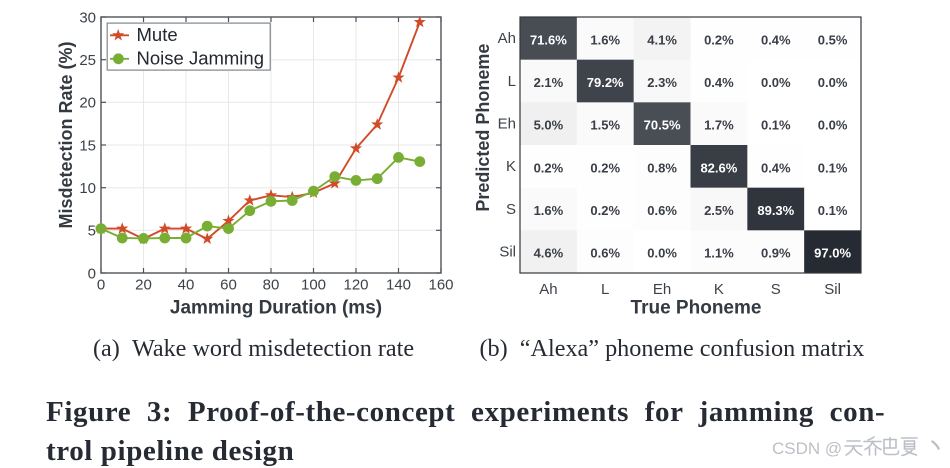 Image resolution: width=950 pixels, height=468 pixels. Describe the element at coordinates (87, 188) in the screenshot. I see `svg-text: 10` at that location.